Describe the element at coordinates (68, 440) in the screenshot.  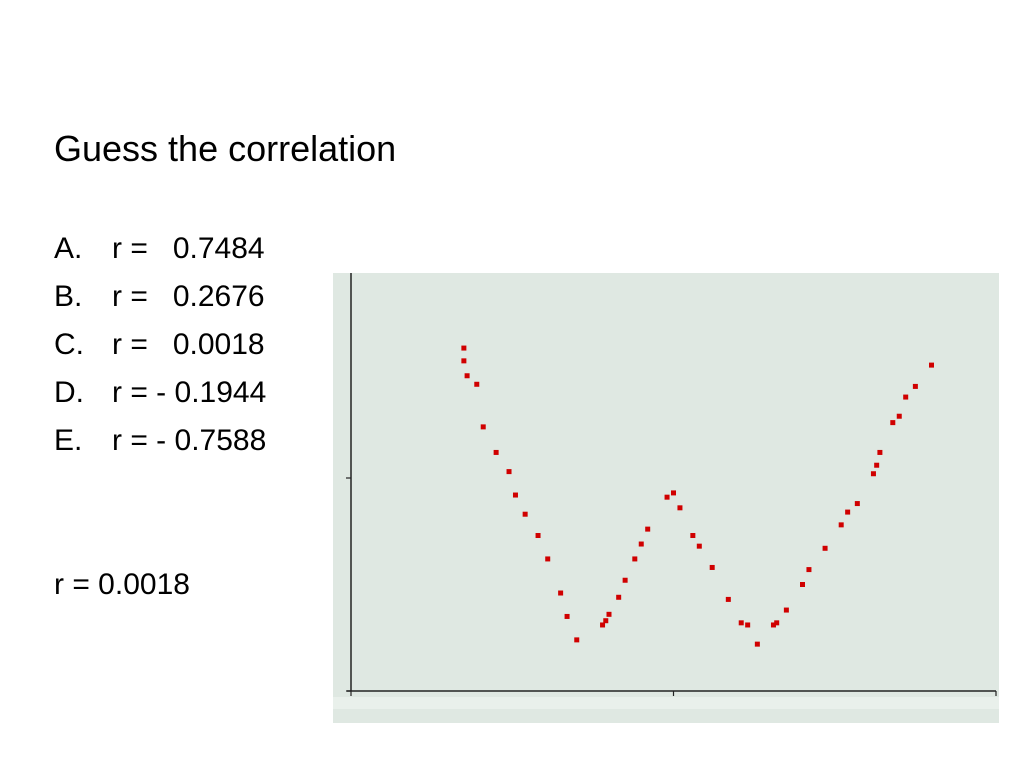
I see `option-letter: E.` at that location.